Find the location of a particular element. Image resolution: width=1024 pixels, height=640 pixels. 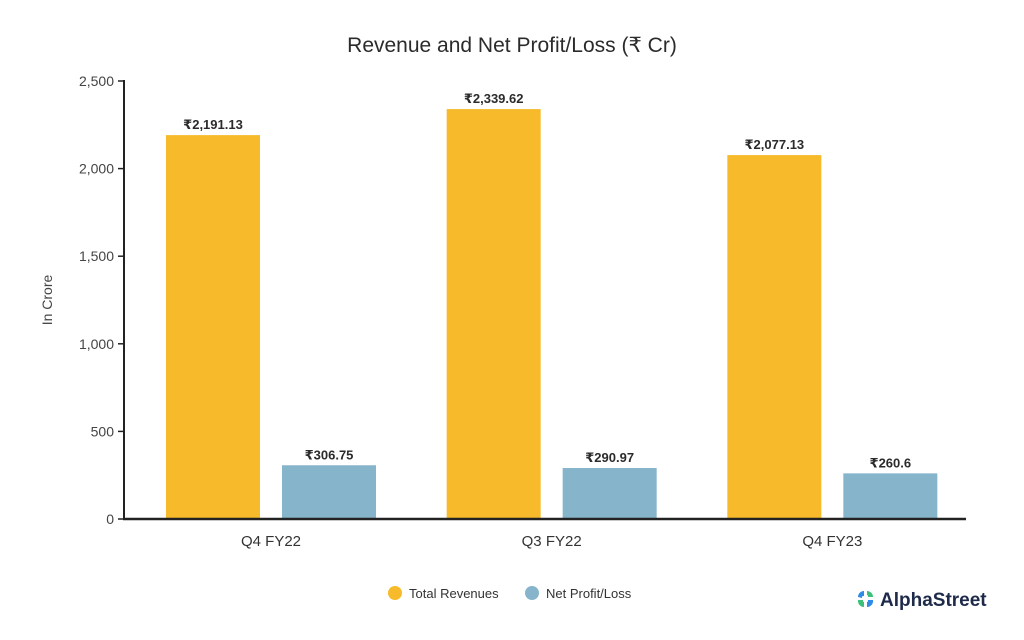

brand-logo: AlphaStreet is located at coordinates (922, 600).